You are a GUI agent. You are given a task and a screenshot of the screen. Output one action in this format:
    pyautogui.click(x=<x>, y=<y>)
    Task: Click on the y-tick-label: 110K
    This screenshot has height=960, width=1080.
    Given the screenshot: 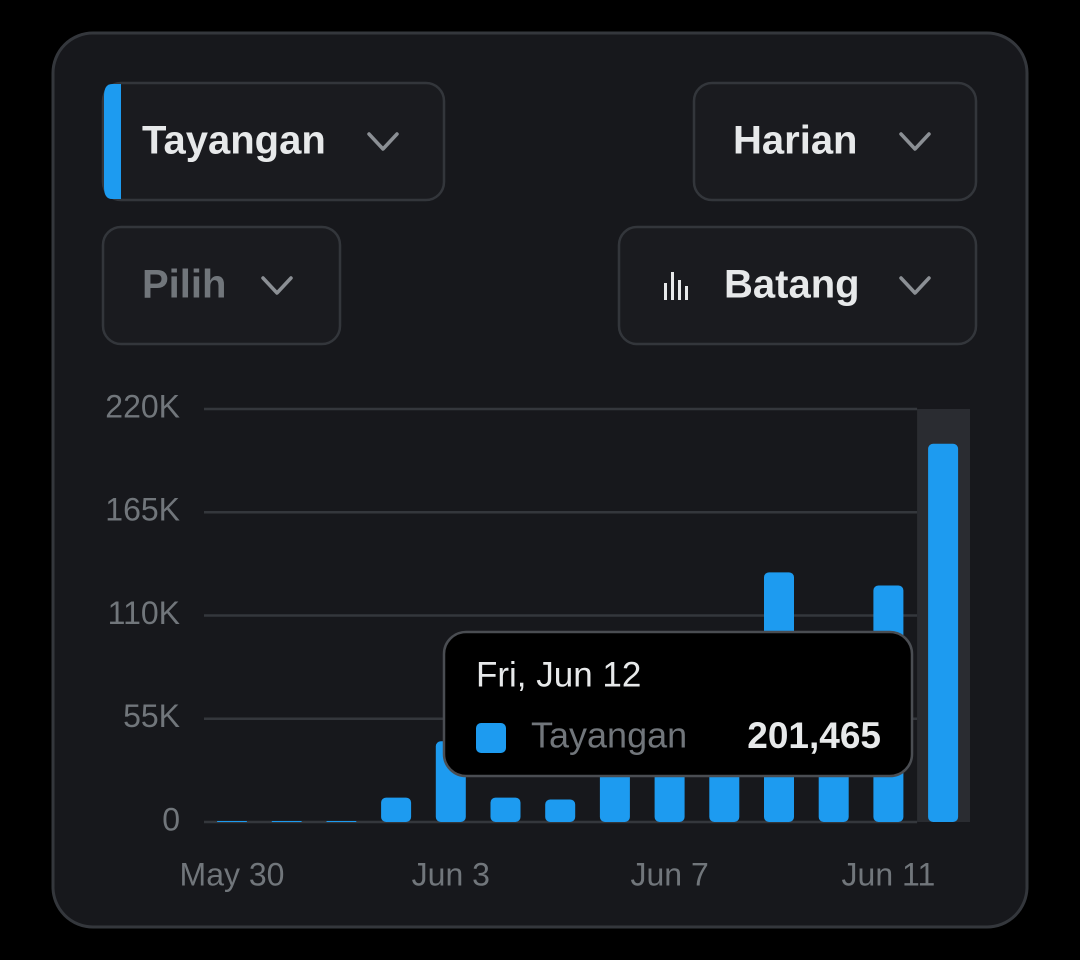 What is the action you would take?
    pyautogui.click(x=144, y=613)
    